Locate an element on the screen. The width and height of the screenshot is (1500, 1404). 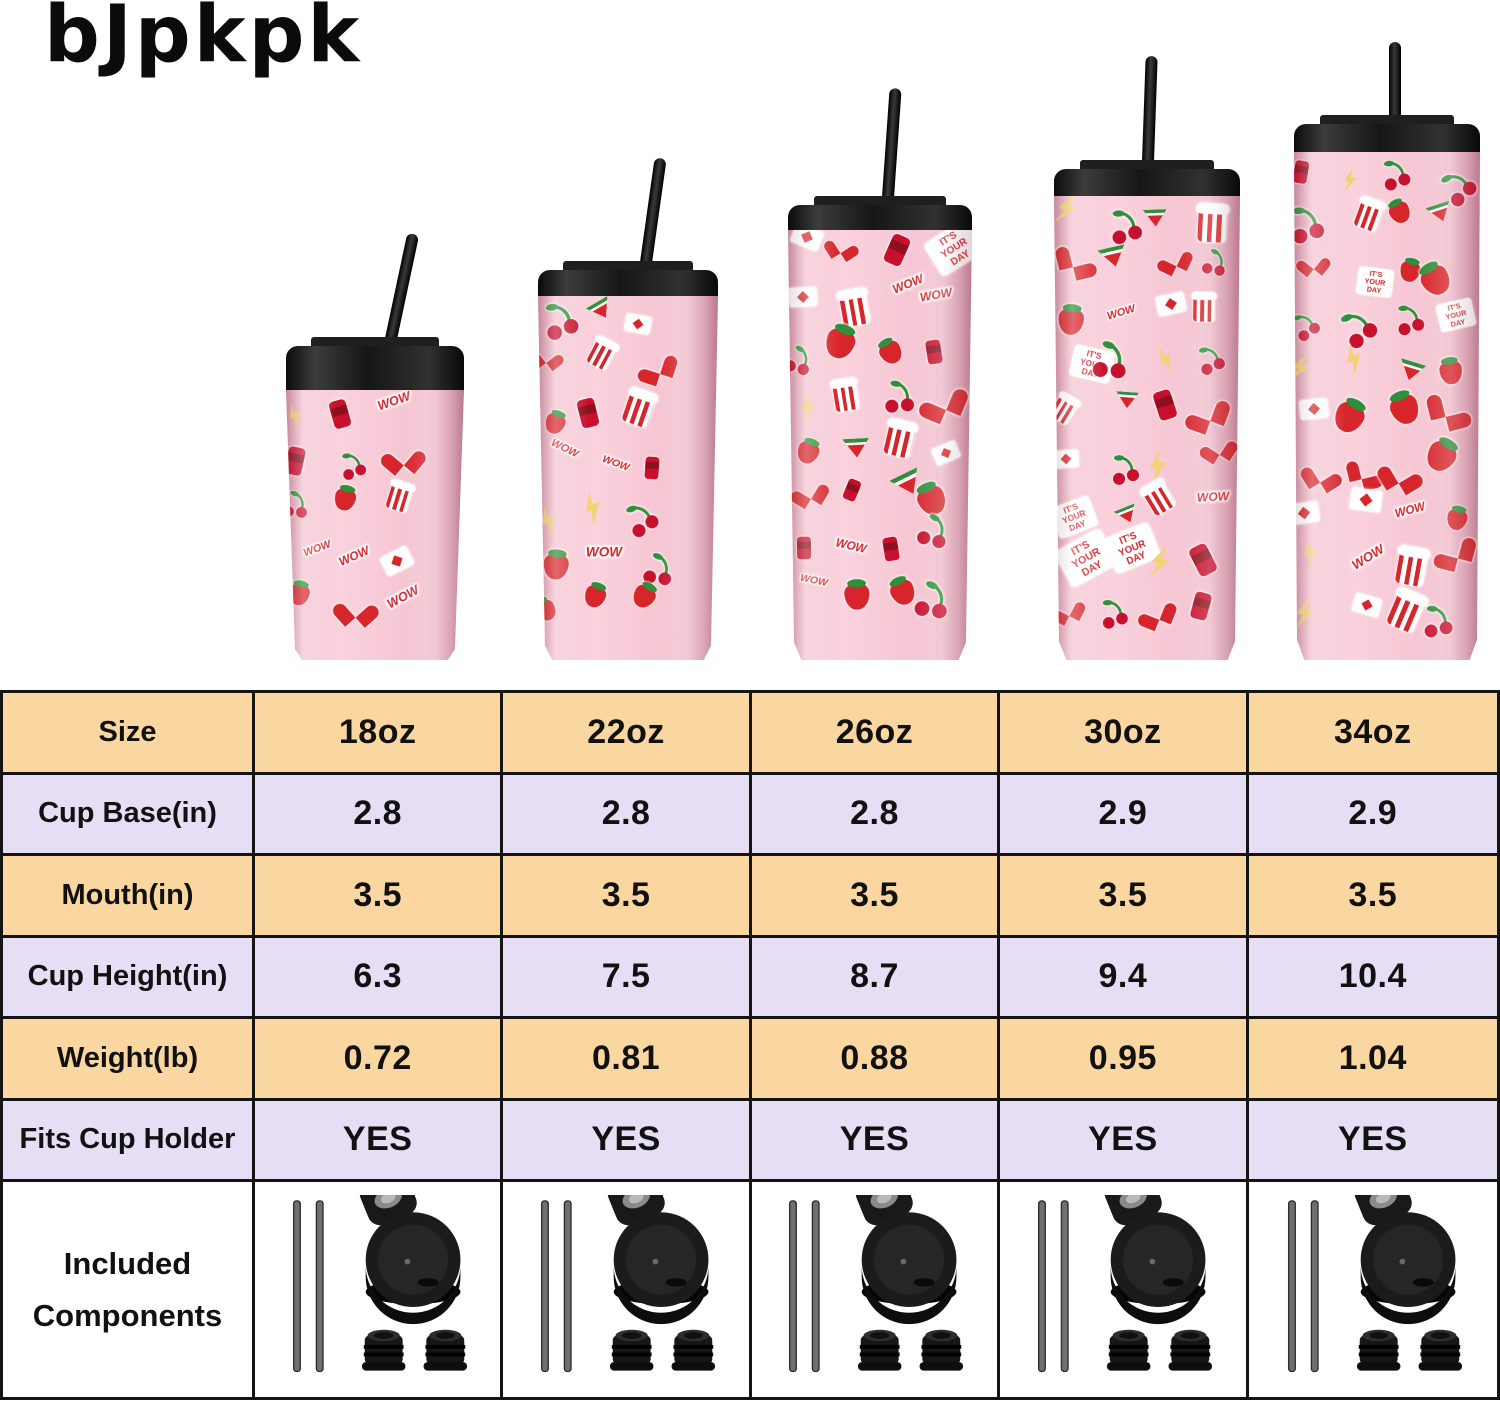
components-cell-34oz is located at coordinates (1372, 1289).